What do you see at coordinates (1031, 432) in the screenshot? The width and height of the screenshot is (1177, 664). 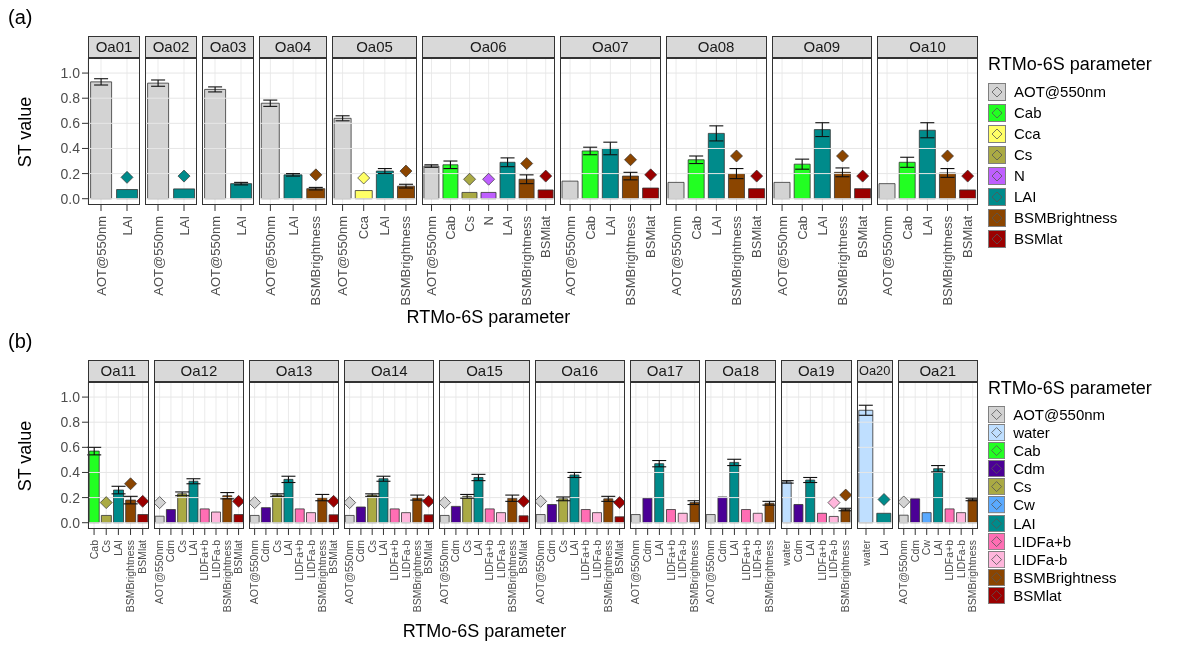 I see `category-label: water` at bounding box center [1031, 432].